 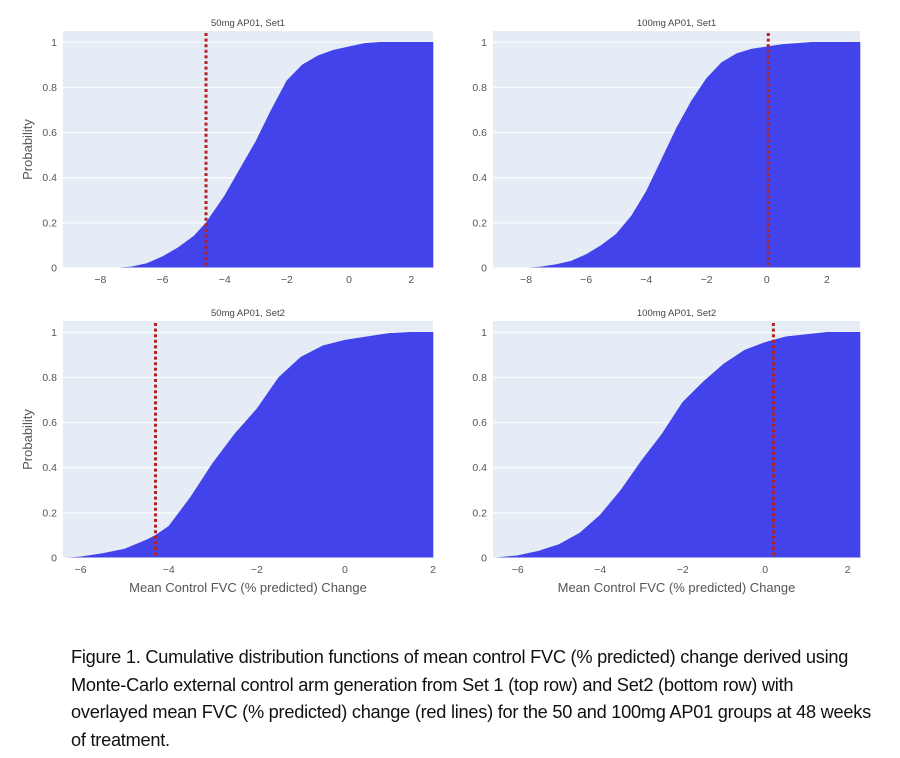 I want to click on panel-title: 50mg AP01, Set2, so click(x=248, y=313).